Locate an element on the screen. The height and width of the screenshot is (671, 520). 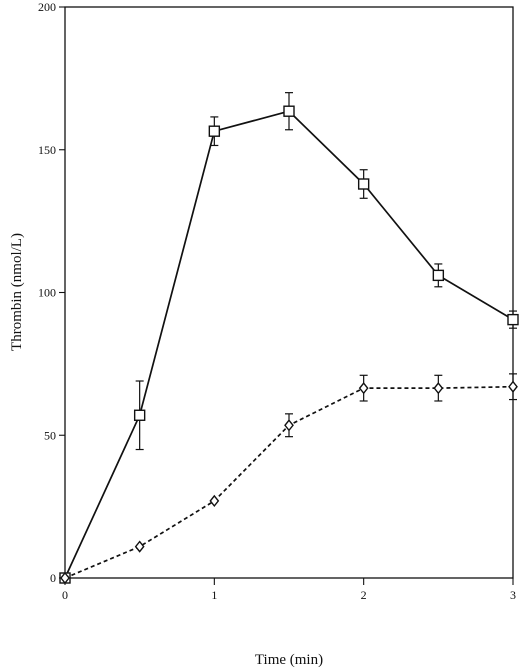
y-tick-label: 0 is located at coordinates (53, 578).